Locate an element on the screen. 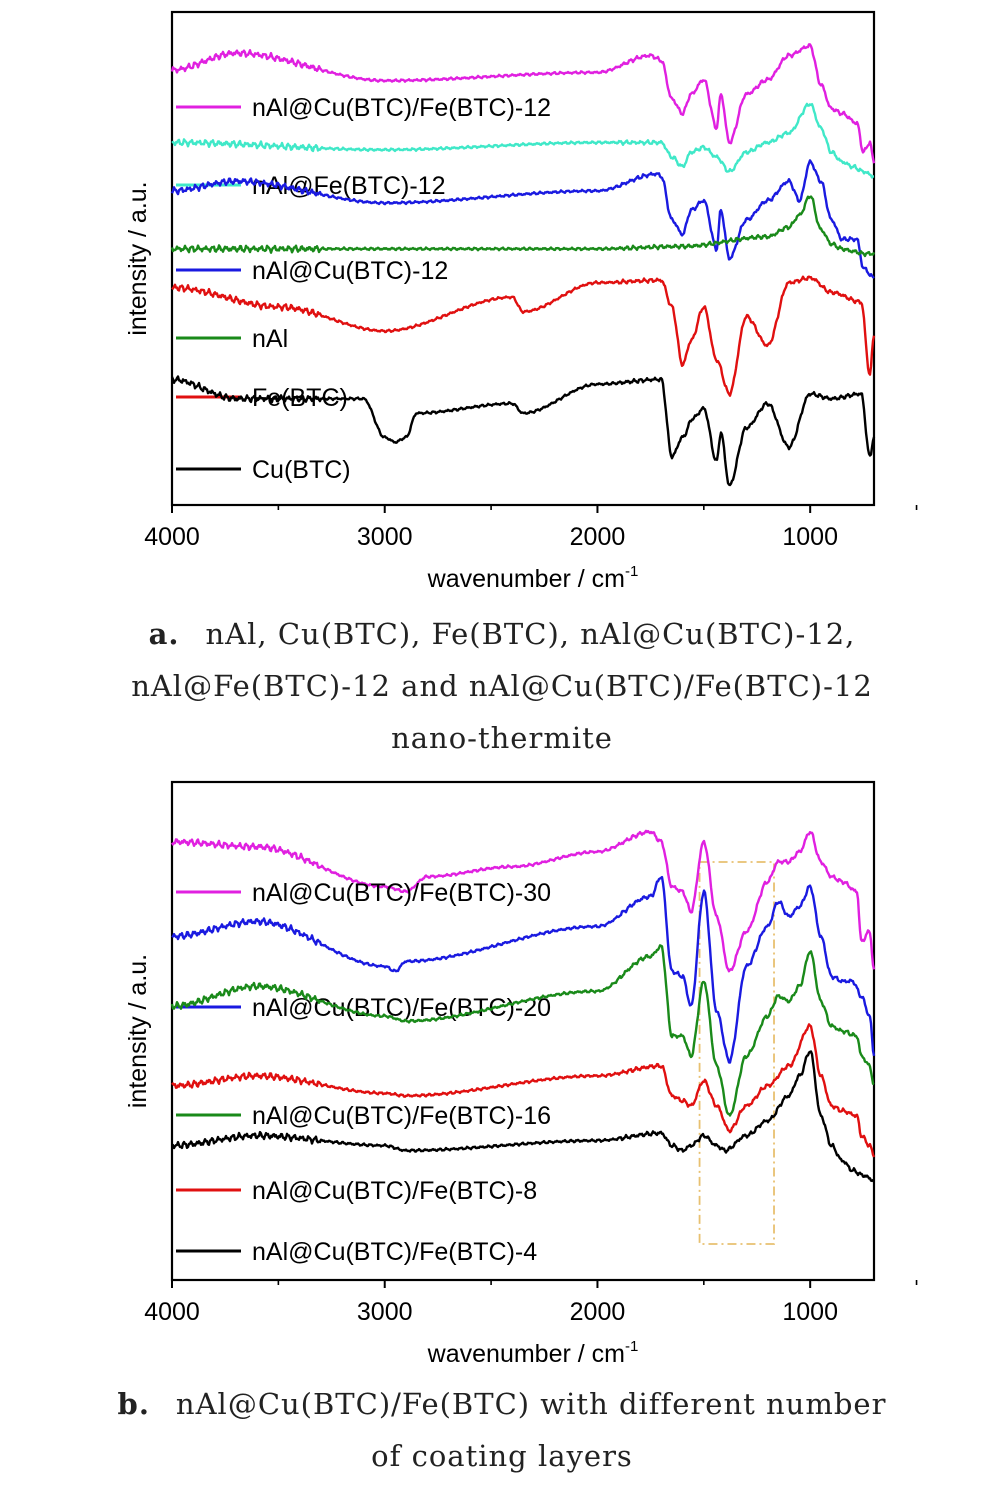  legend-label-1: nAl@Cu(BTC)/Fe(BTC)-12 is located at coordinates (401, 108).